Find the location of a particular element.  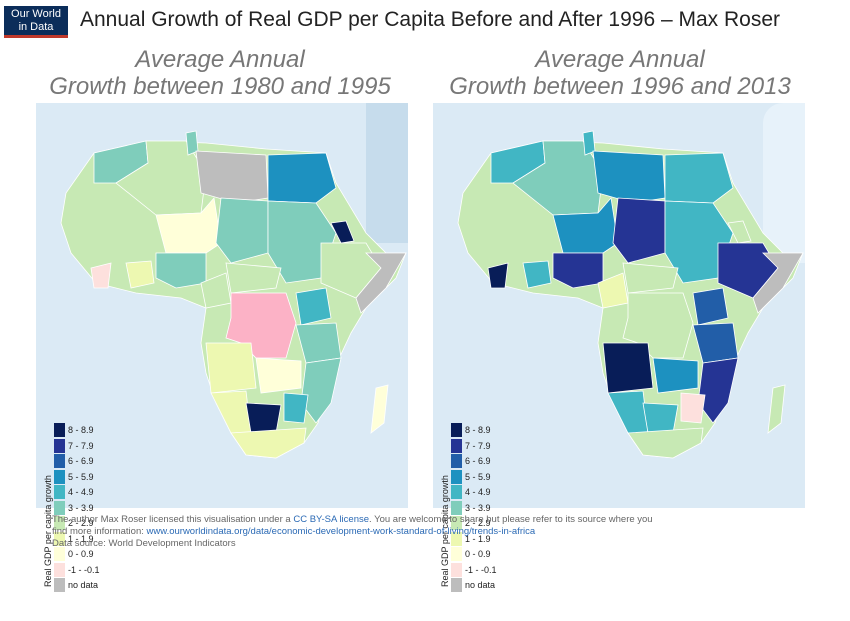

footer-source-pre: find more information: is located at coordinates (99, 531).